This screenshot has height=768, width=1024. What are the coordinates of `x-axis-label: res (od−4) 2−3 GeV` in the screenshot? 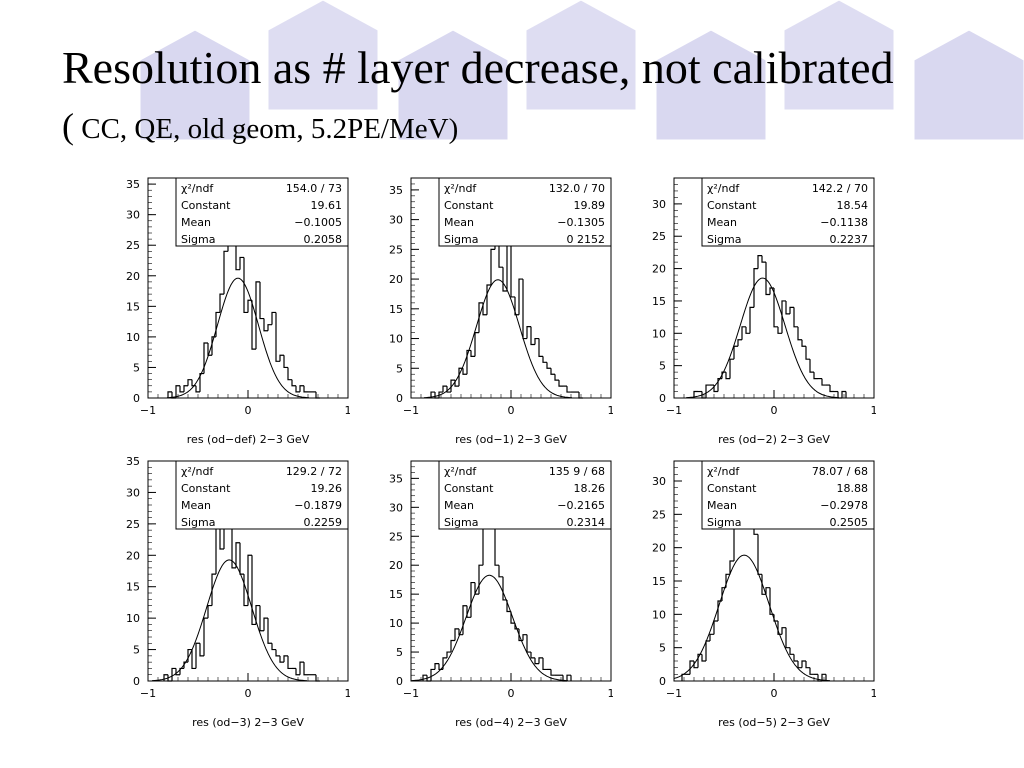 It's located at (511, 722).